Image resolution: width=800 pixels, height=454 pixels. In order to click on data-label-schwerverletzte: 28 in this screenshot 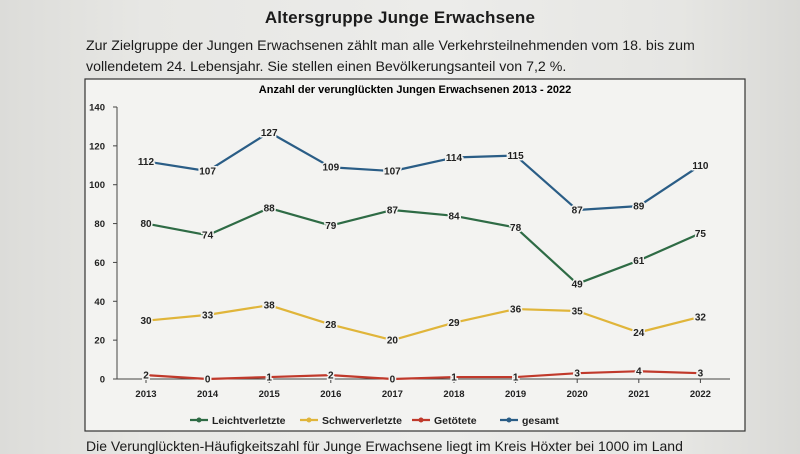, I will do `click(331, 325)`.